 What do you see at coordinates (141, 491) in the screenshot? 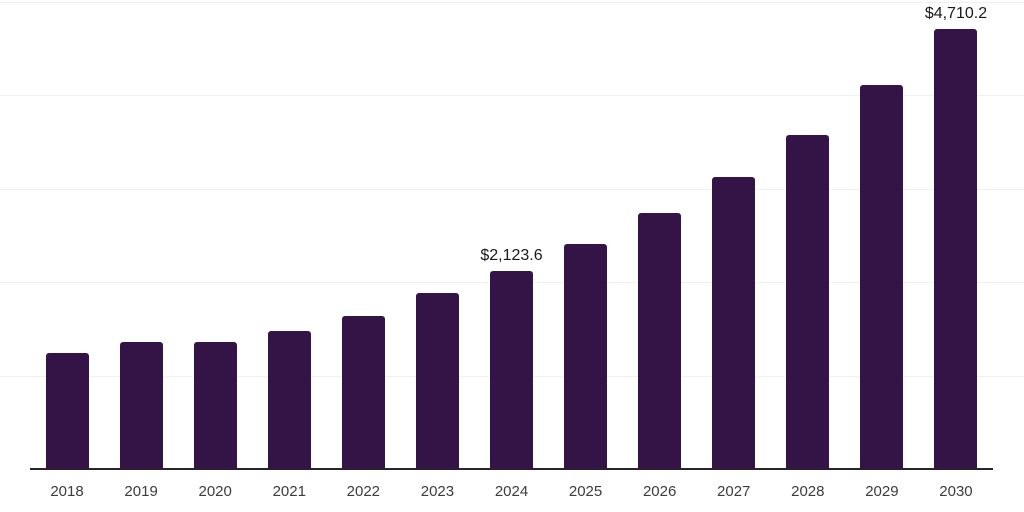
I see `x-axis-label-2019: 2019` at bounding box center [141, 491].